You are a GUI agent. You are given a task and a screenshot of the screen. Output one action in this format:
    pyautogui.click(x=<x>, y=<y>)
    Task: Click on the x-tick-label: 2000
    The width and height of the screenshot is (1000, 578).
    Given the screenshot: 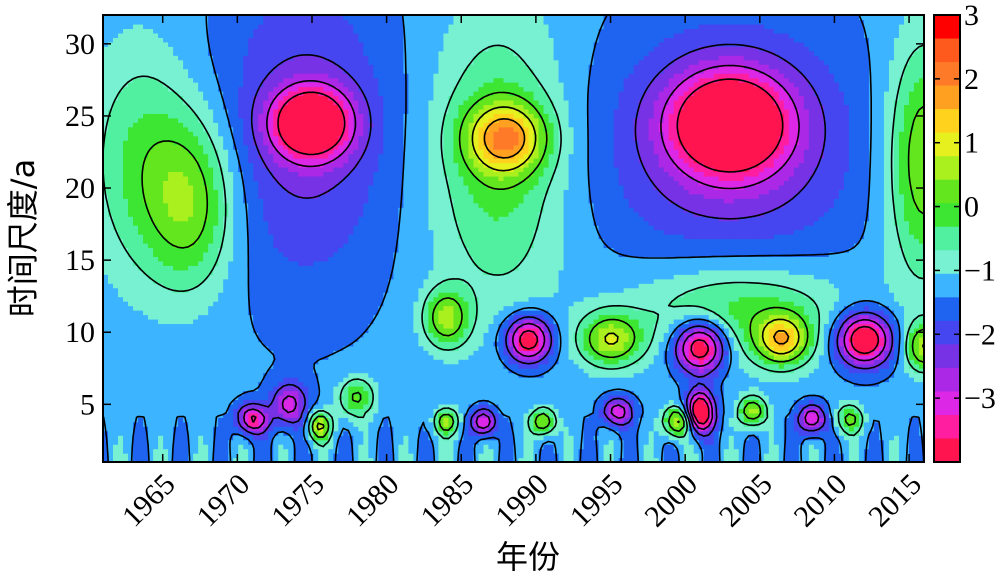 What is the action you would take?
    pyautogui.click(x=671, y=501)
    